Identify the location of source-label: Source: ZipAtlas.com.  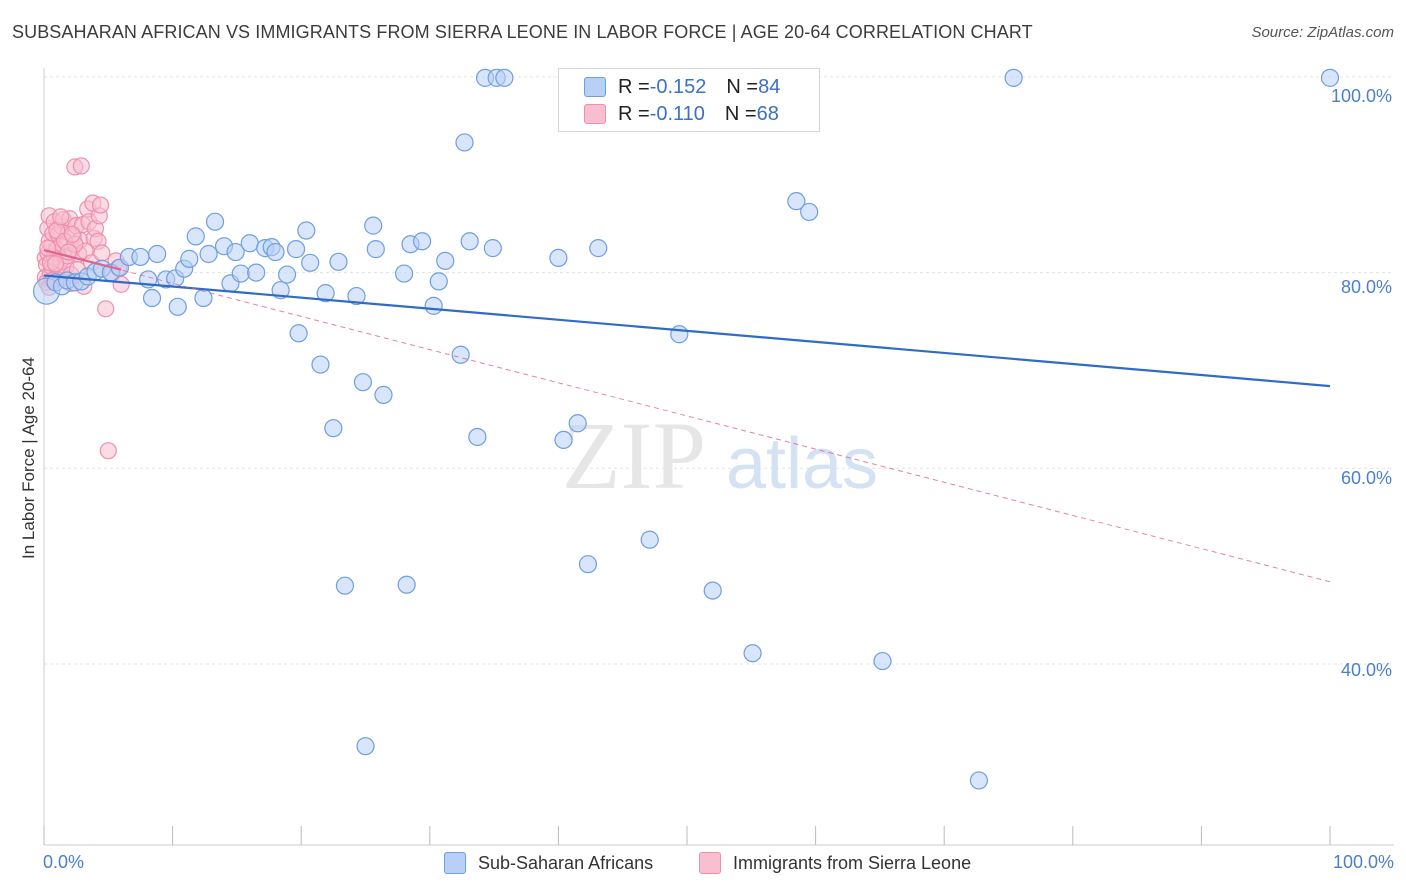
(1322, 32).